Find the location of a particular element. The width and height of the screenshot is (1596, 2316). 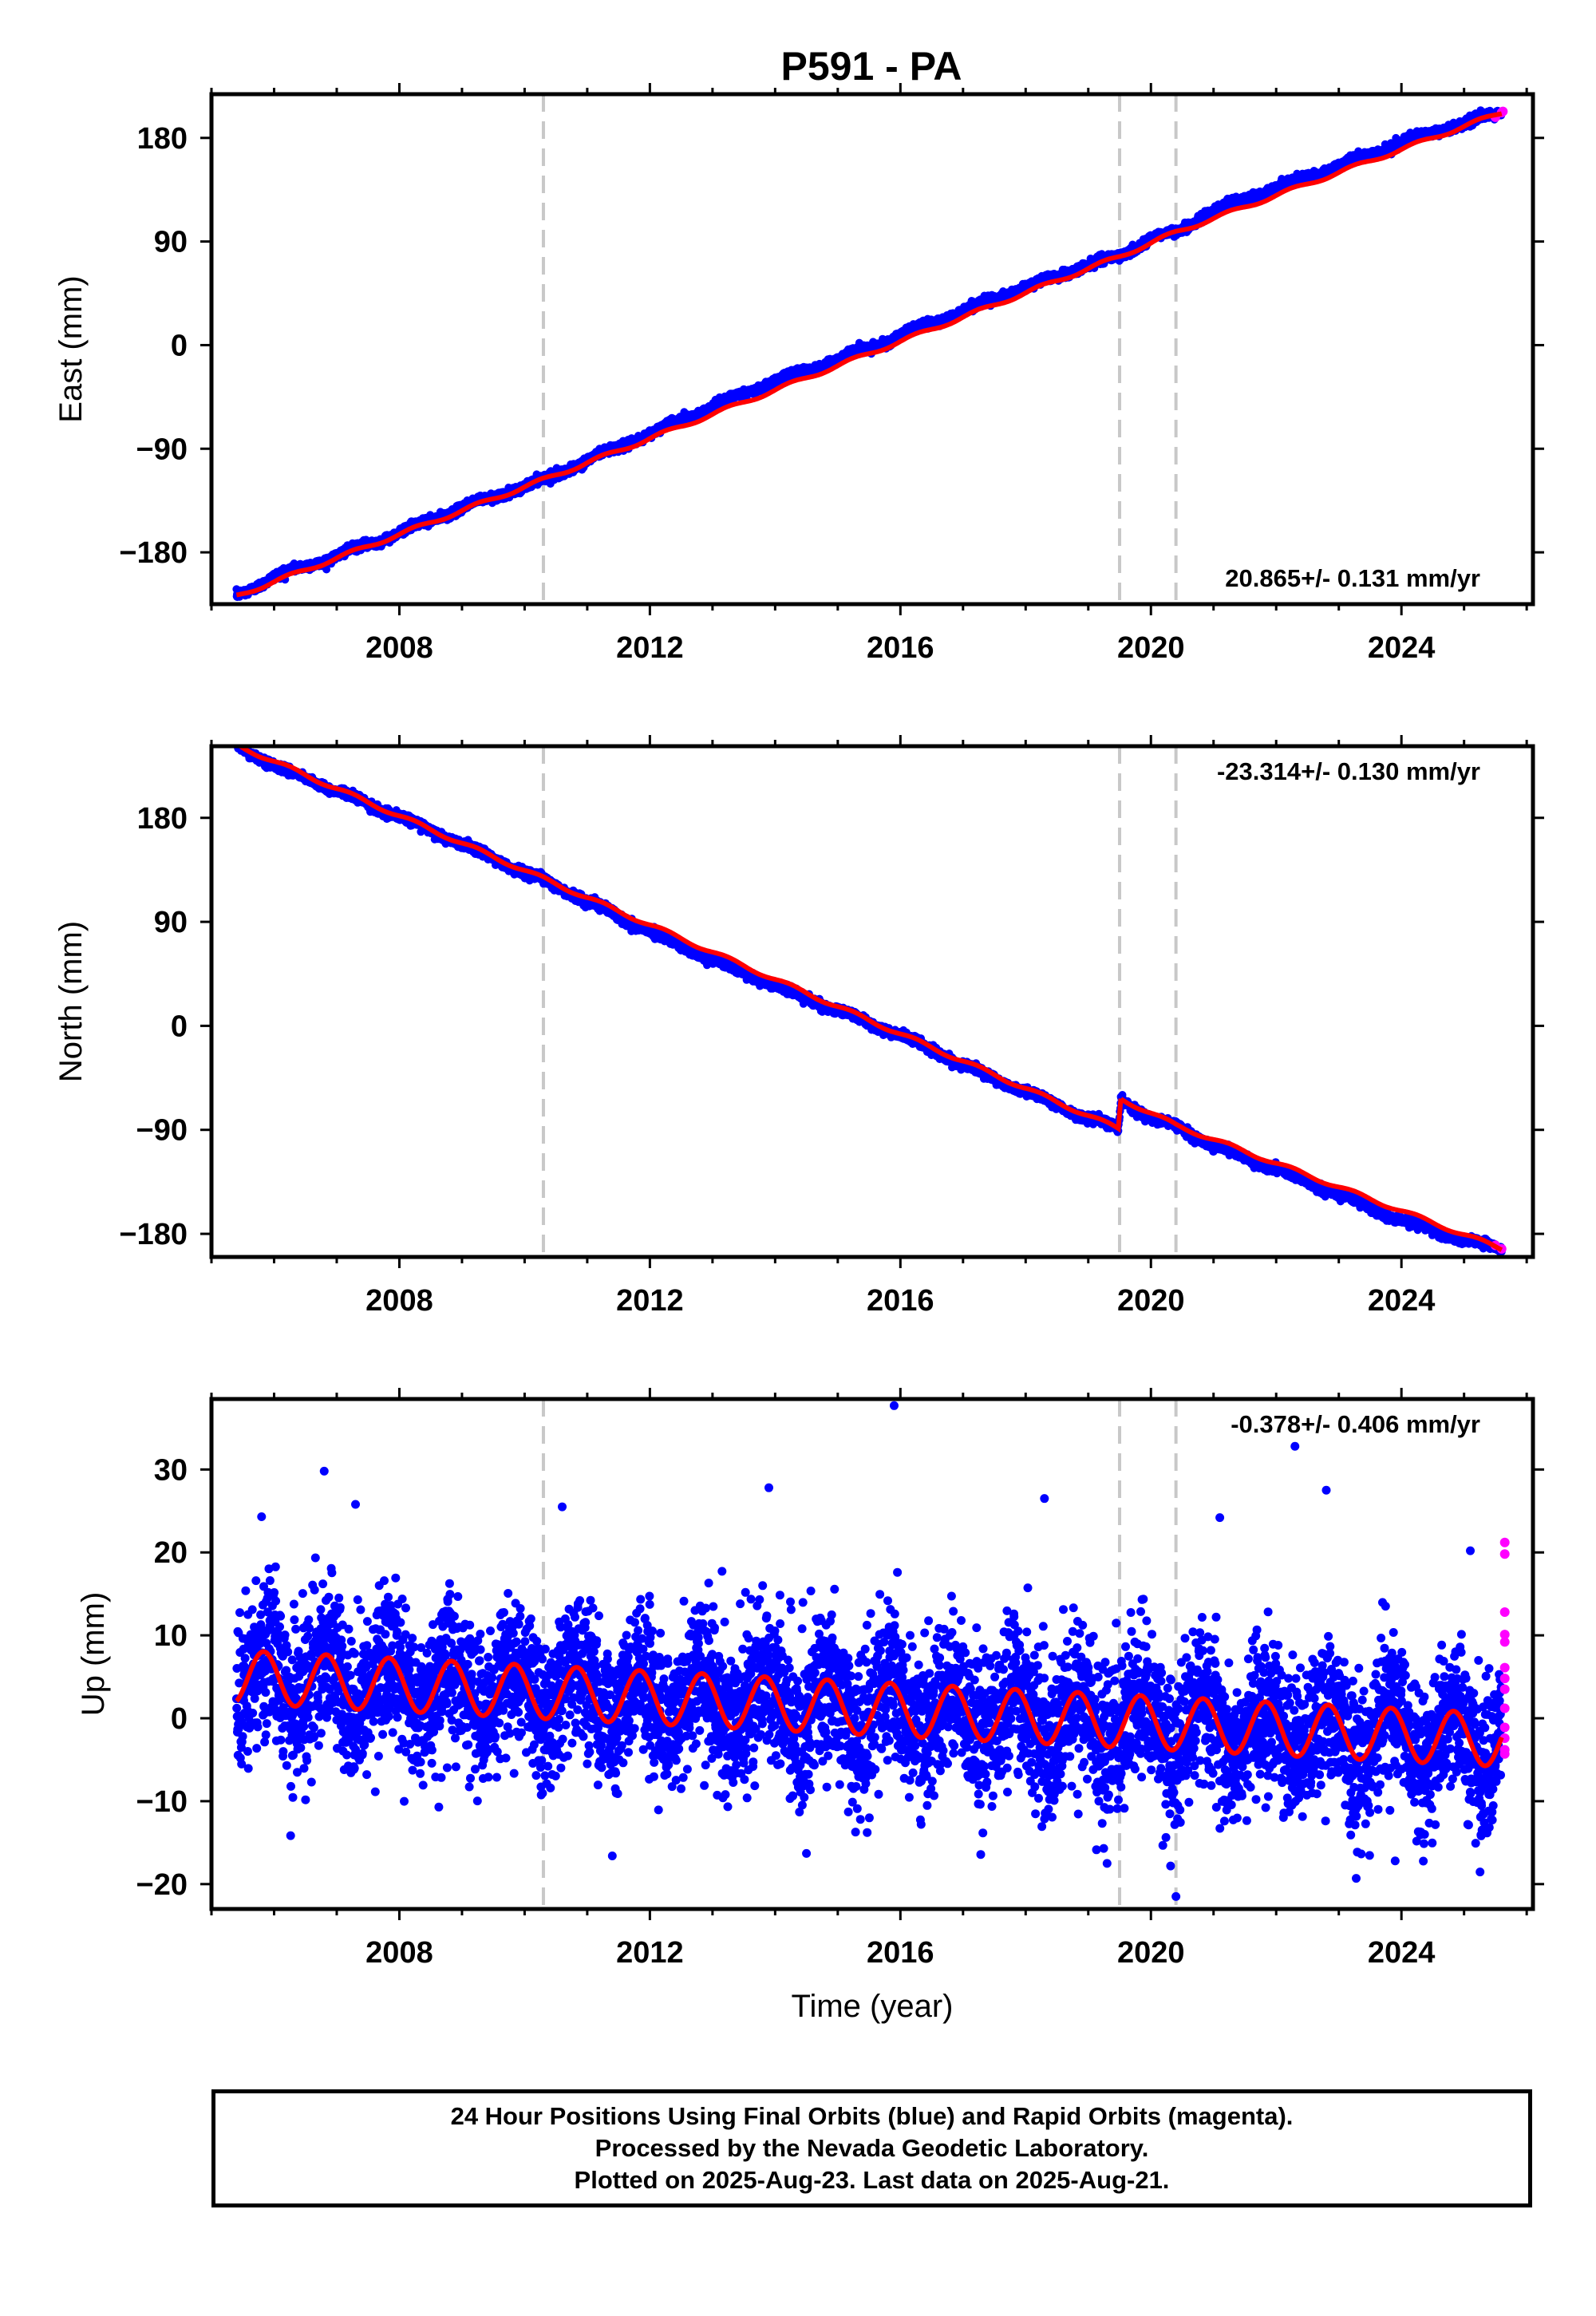

chart-title: P591 - PA is located at coordinates (871, 66).